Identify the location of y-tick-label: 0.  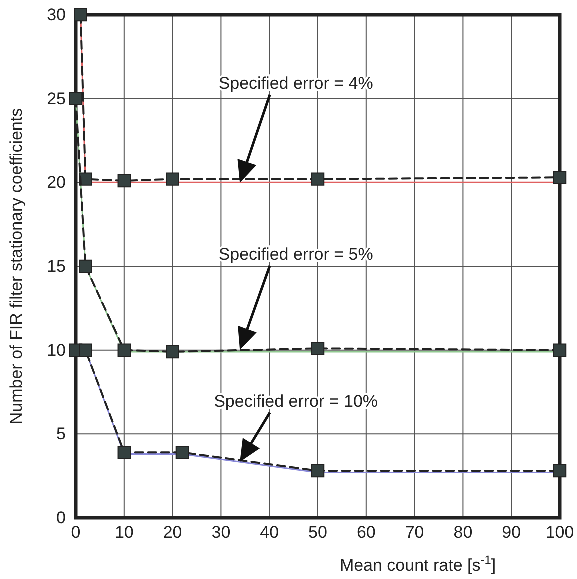
(61, 518).